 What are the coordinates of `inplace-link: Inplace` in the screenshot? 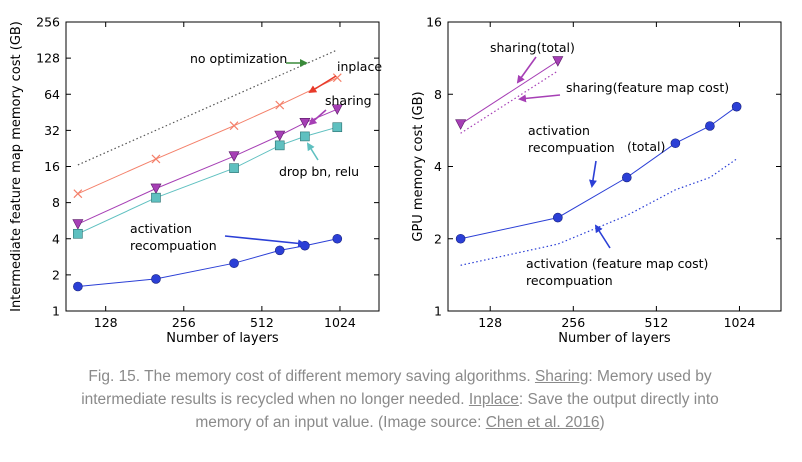 It's located at (493, 399).